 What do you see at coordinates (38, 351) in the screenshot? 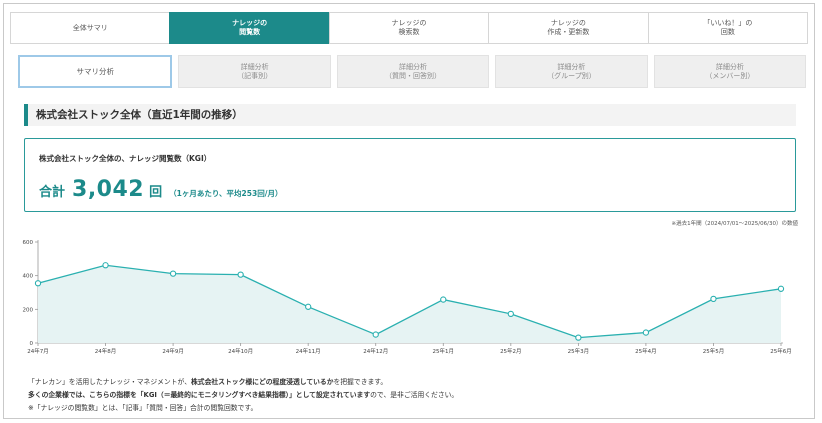
I see `x-tick-label: 24年7月` at bounding box center [38, 351].